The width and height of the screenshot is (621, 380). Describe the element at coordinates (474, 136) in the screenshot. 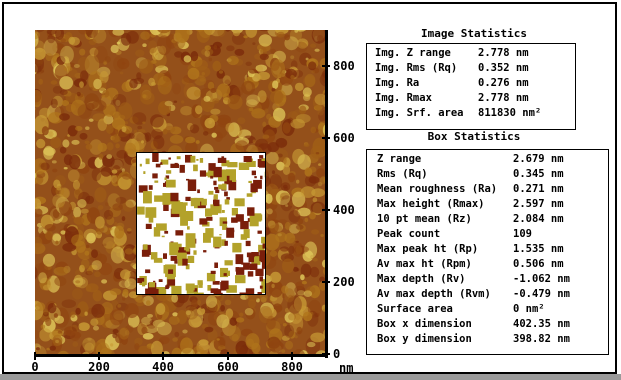

I see `box-statistics-title: Box Statistics` at that location.